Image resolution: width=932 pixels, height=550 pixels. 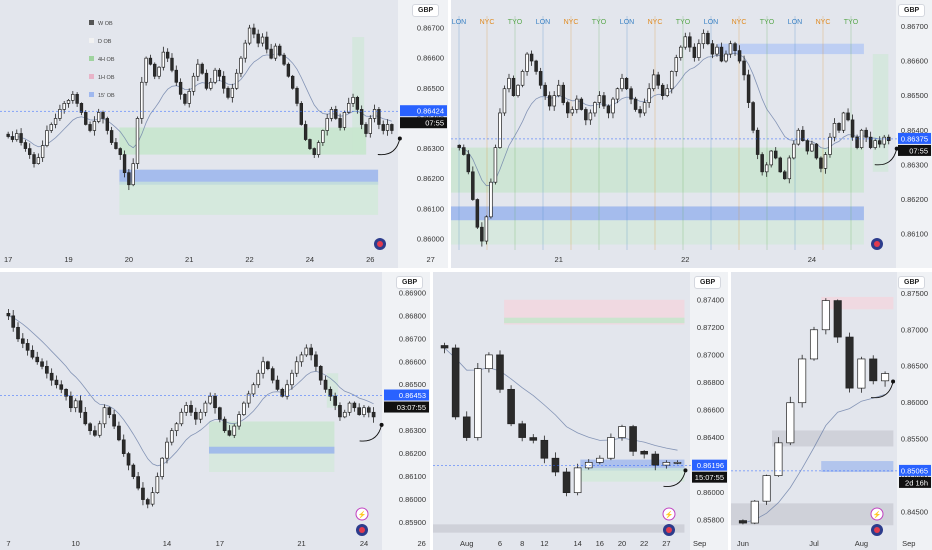 What do you see at coordinates (412, 430) in the screenshot?
I see `y-tick-label: 0.86300` at bounding box center [412, 430].